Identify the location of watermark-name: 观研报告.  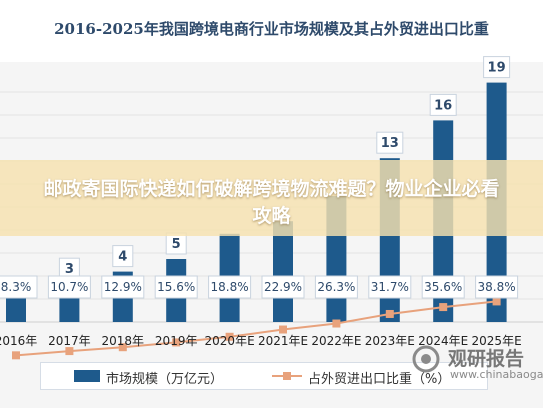
(486, 359).